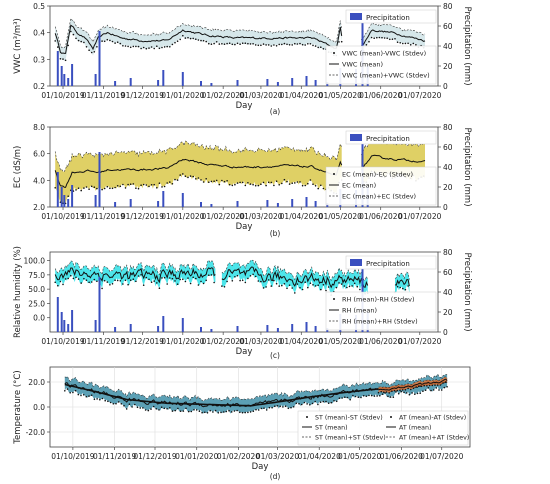  I want to click on y-tick-label: 25.0, so click(36, 303).